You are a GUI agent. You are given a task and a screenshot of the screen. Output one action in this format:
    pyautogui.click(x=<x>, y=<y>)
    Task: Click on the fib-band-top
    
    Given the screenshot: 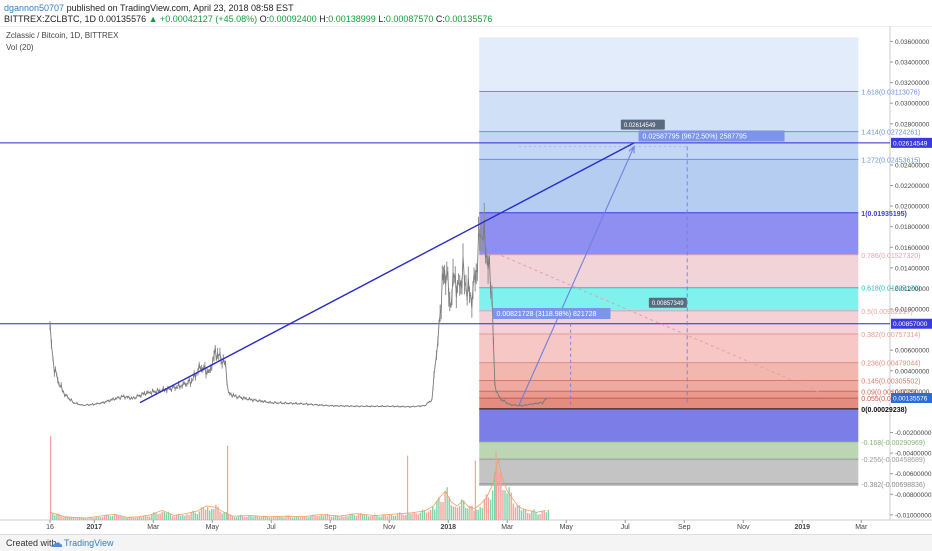 What is the action you would take?
    pyautogui.click(x=669, y=64)
    